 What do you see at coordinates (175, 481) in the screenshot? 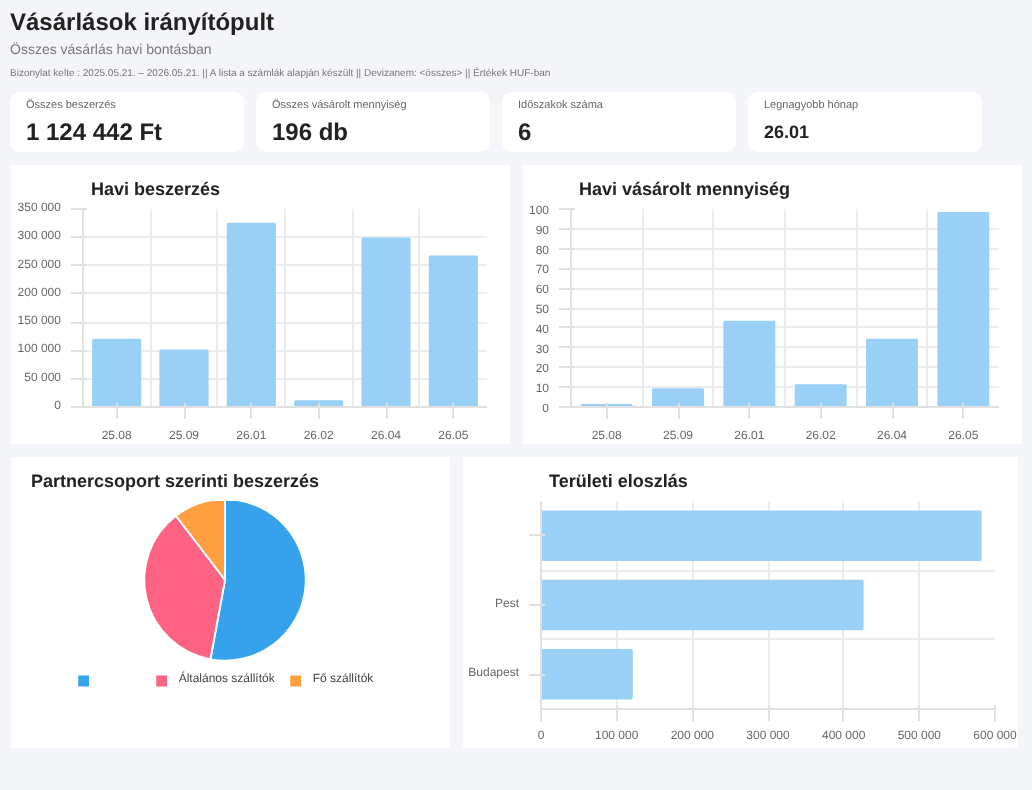
I see `chart-title: Partnercsoport szerinti beszerzés` at bounding box center [175, 481].